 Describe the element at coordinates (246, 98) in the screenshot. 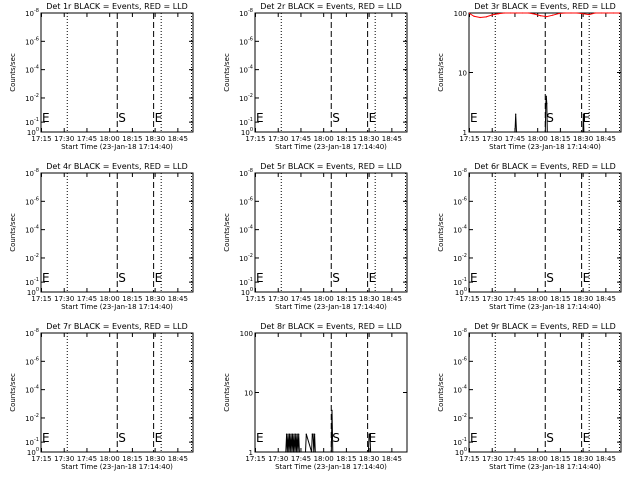

I see `y-tick-label: 10⁻²` at that location.